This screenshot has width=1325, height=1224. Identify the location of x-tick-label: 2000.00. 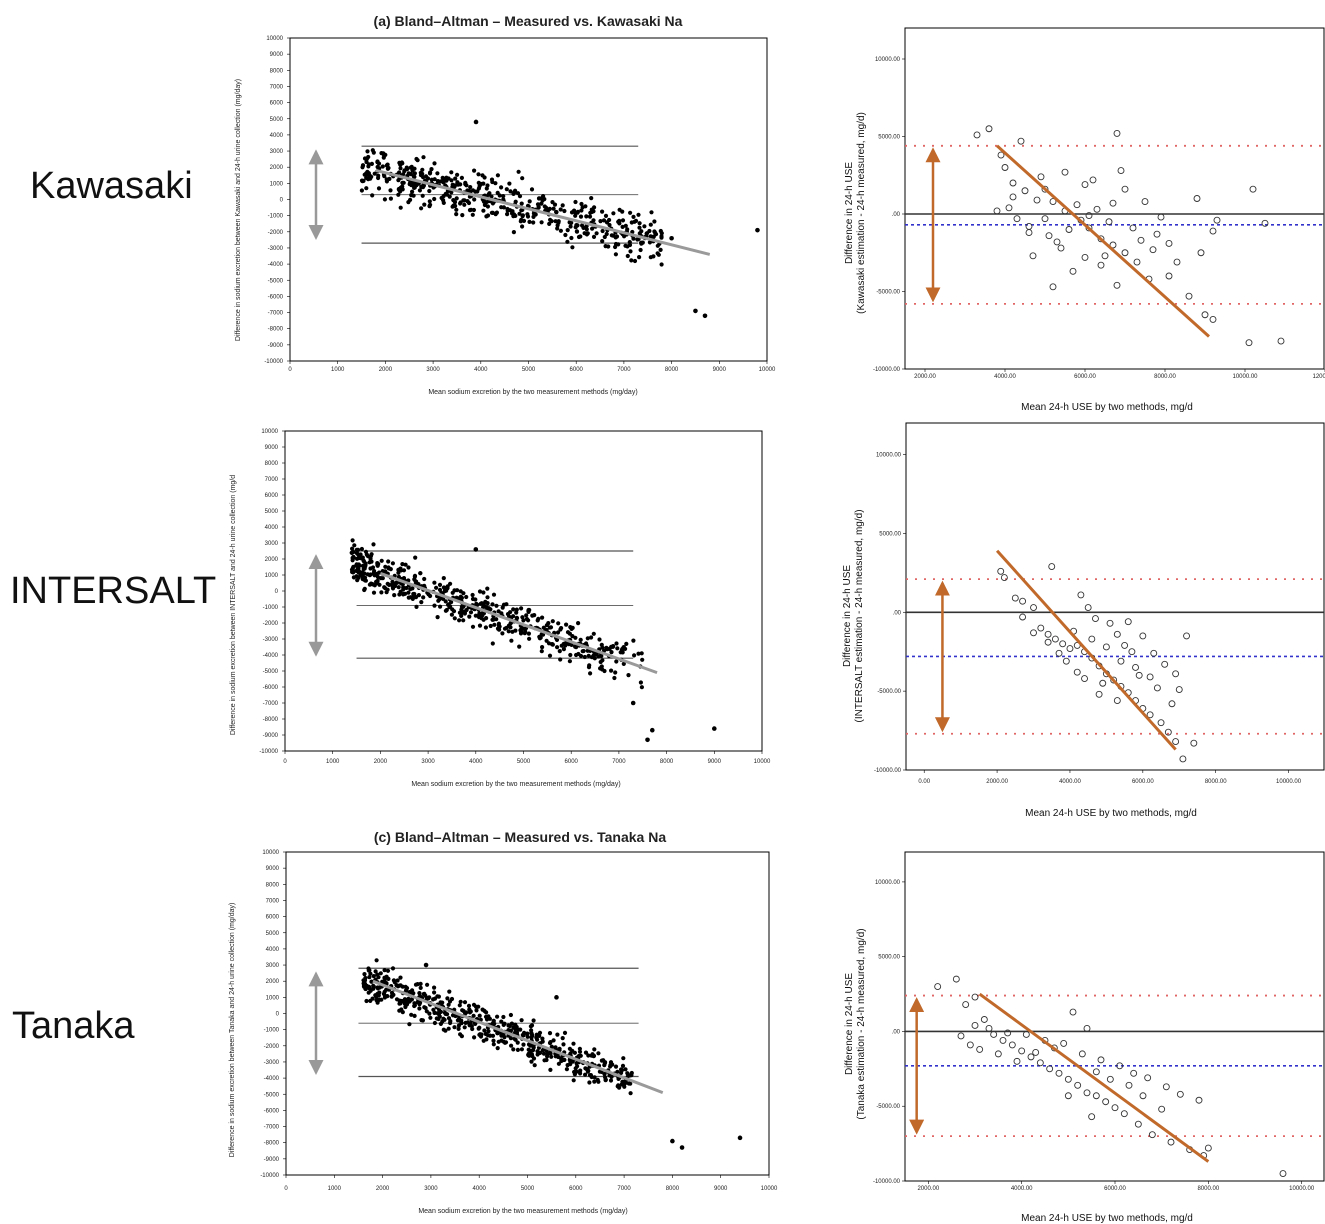
(997, 782).